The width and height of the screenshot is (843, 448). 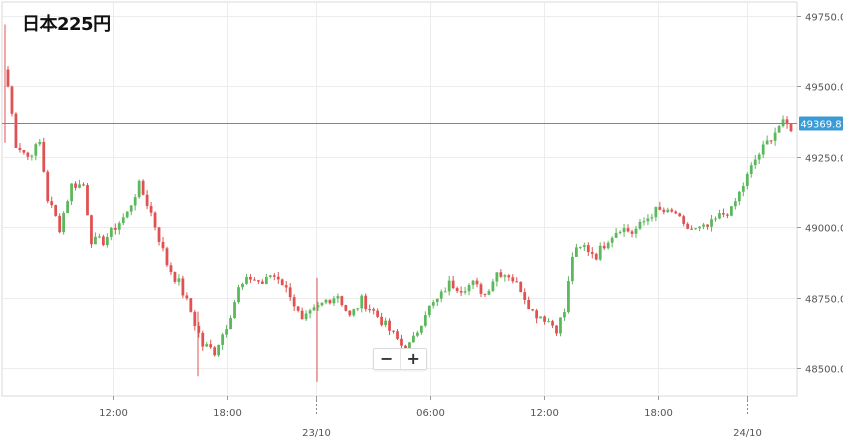 I want to click on current-price-badge, so click(x=821, y=123).